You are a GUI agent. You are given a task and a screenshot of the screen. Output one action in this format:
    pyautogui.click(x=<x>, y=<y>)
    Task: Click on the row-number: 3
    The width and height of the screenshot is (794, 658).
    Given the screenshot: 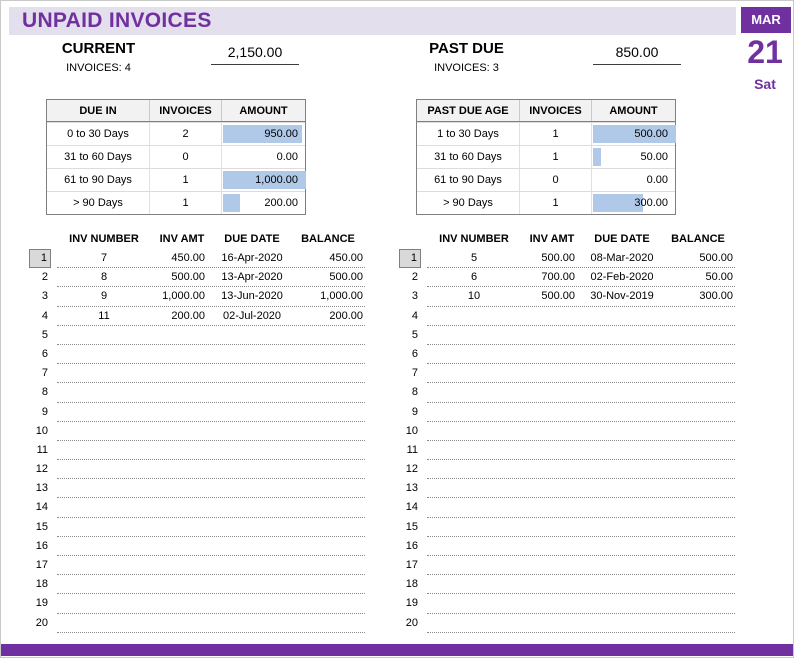 What is the action you would take?
    pyautogui.click(x=414, y=296)
    